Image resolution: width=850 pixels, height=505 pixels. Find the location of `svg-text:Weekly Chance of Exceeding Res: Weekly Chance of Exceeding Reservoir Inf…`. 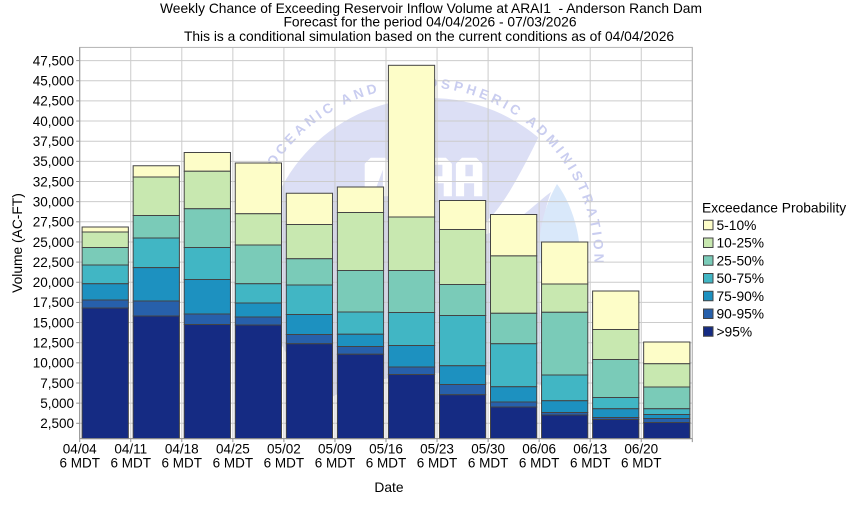

svg-text:Weekly Chance of Exceeding Res: Weekly Chance of Exceeding Reservoir Inf… is located at coordinates (431, 8).